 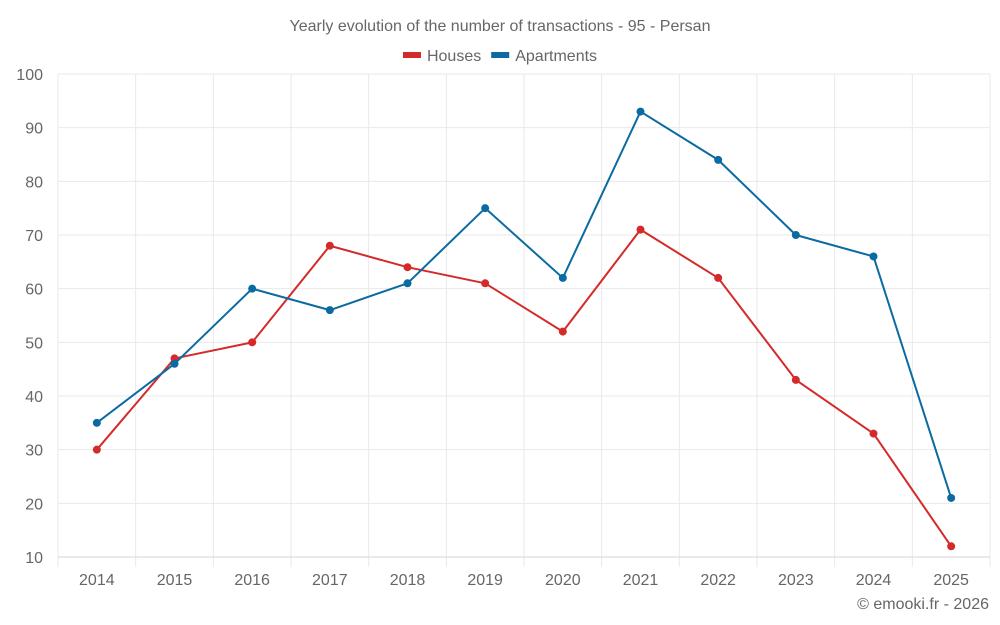 I want to click on x-tick-label: 2020, so click(x=563, y=580).